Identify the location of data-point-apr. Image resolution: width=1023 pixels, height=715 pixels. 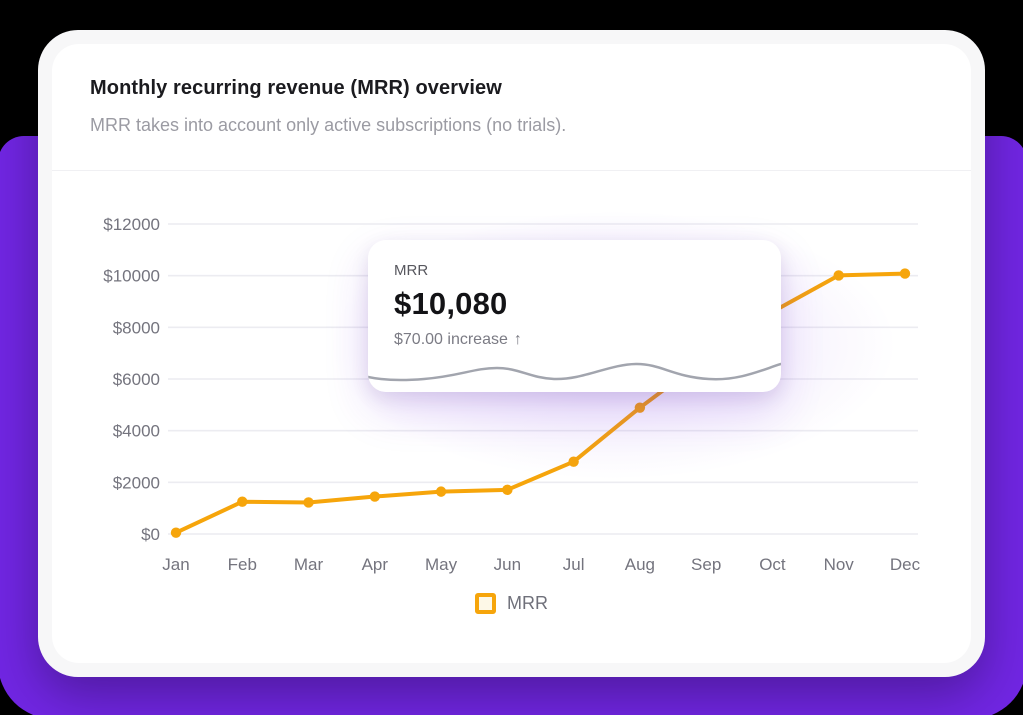
(375, 496).